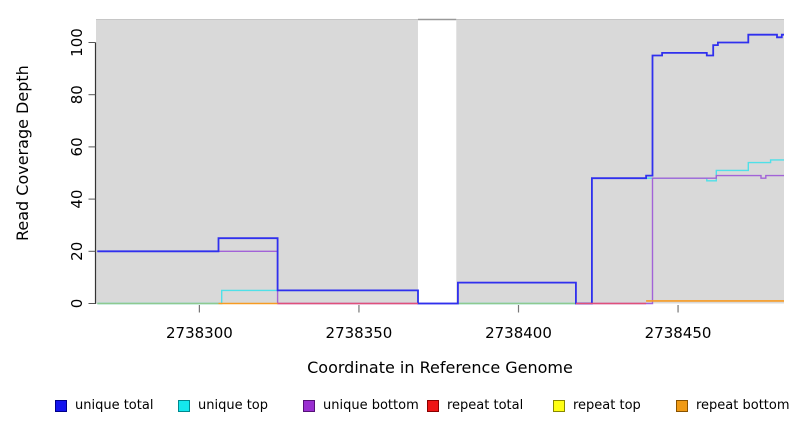  I want to click on legend-label: unique top, so click(233, 405).